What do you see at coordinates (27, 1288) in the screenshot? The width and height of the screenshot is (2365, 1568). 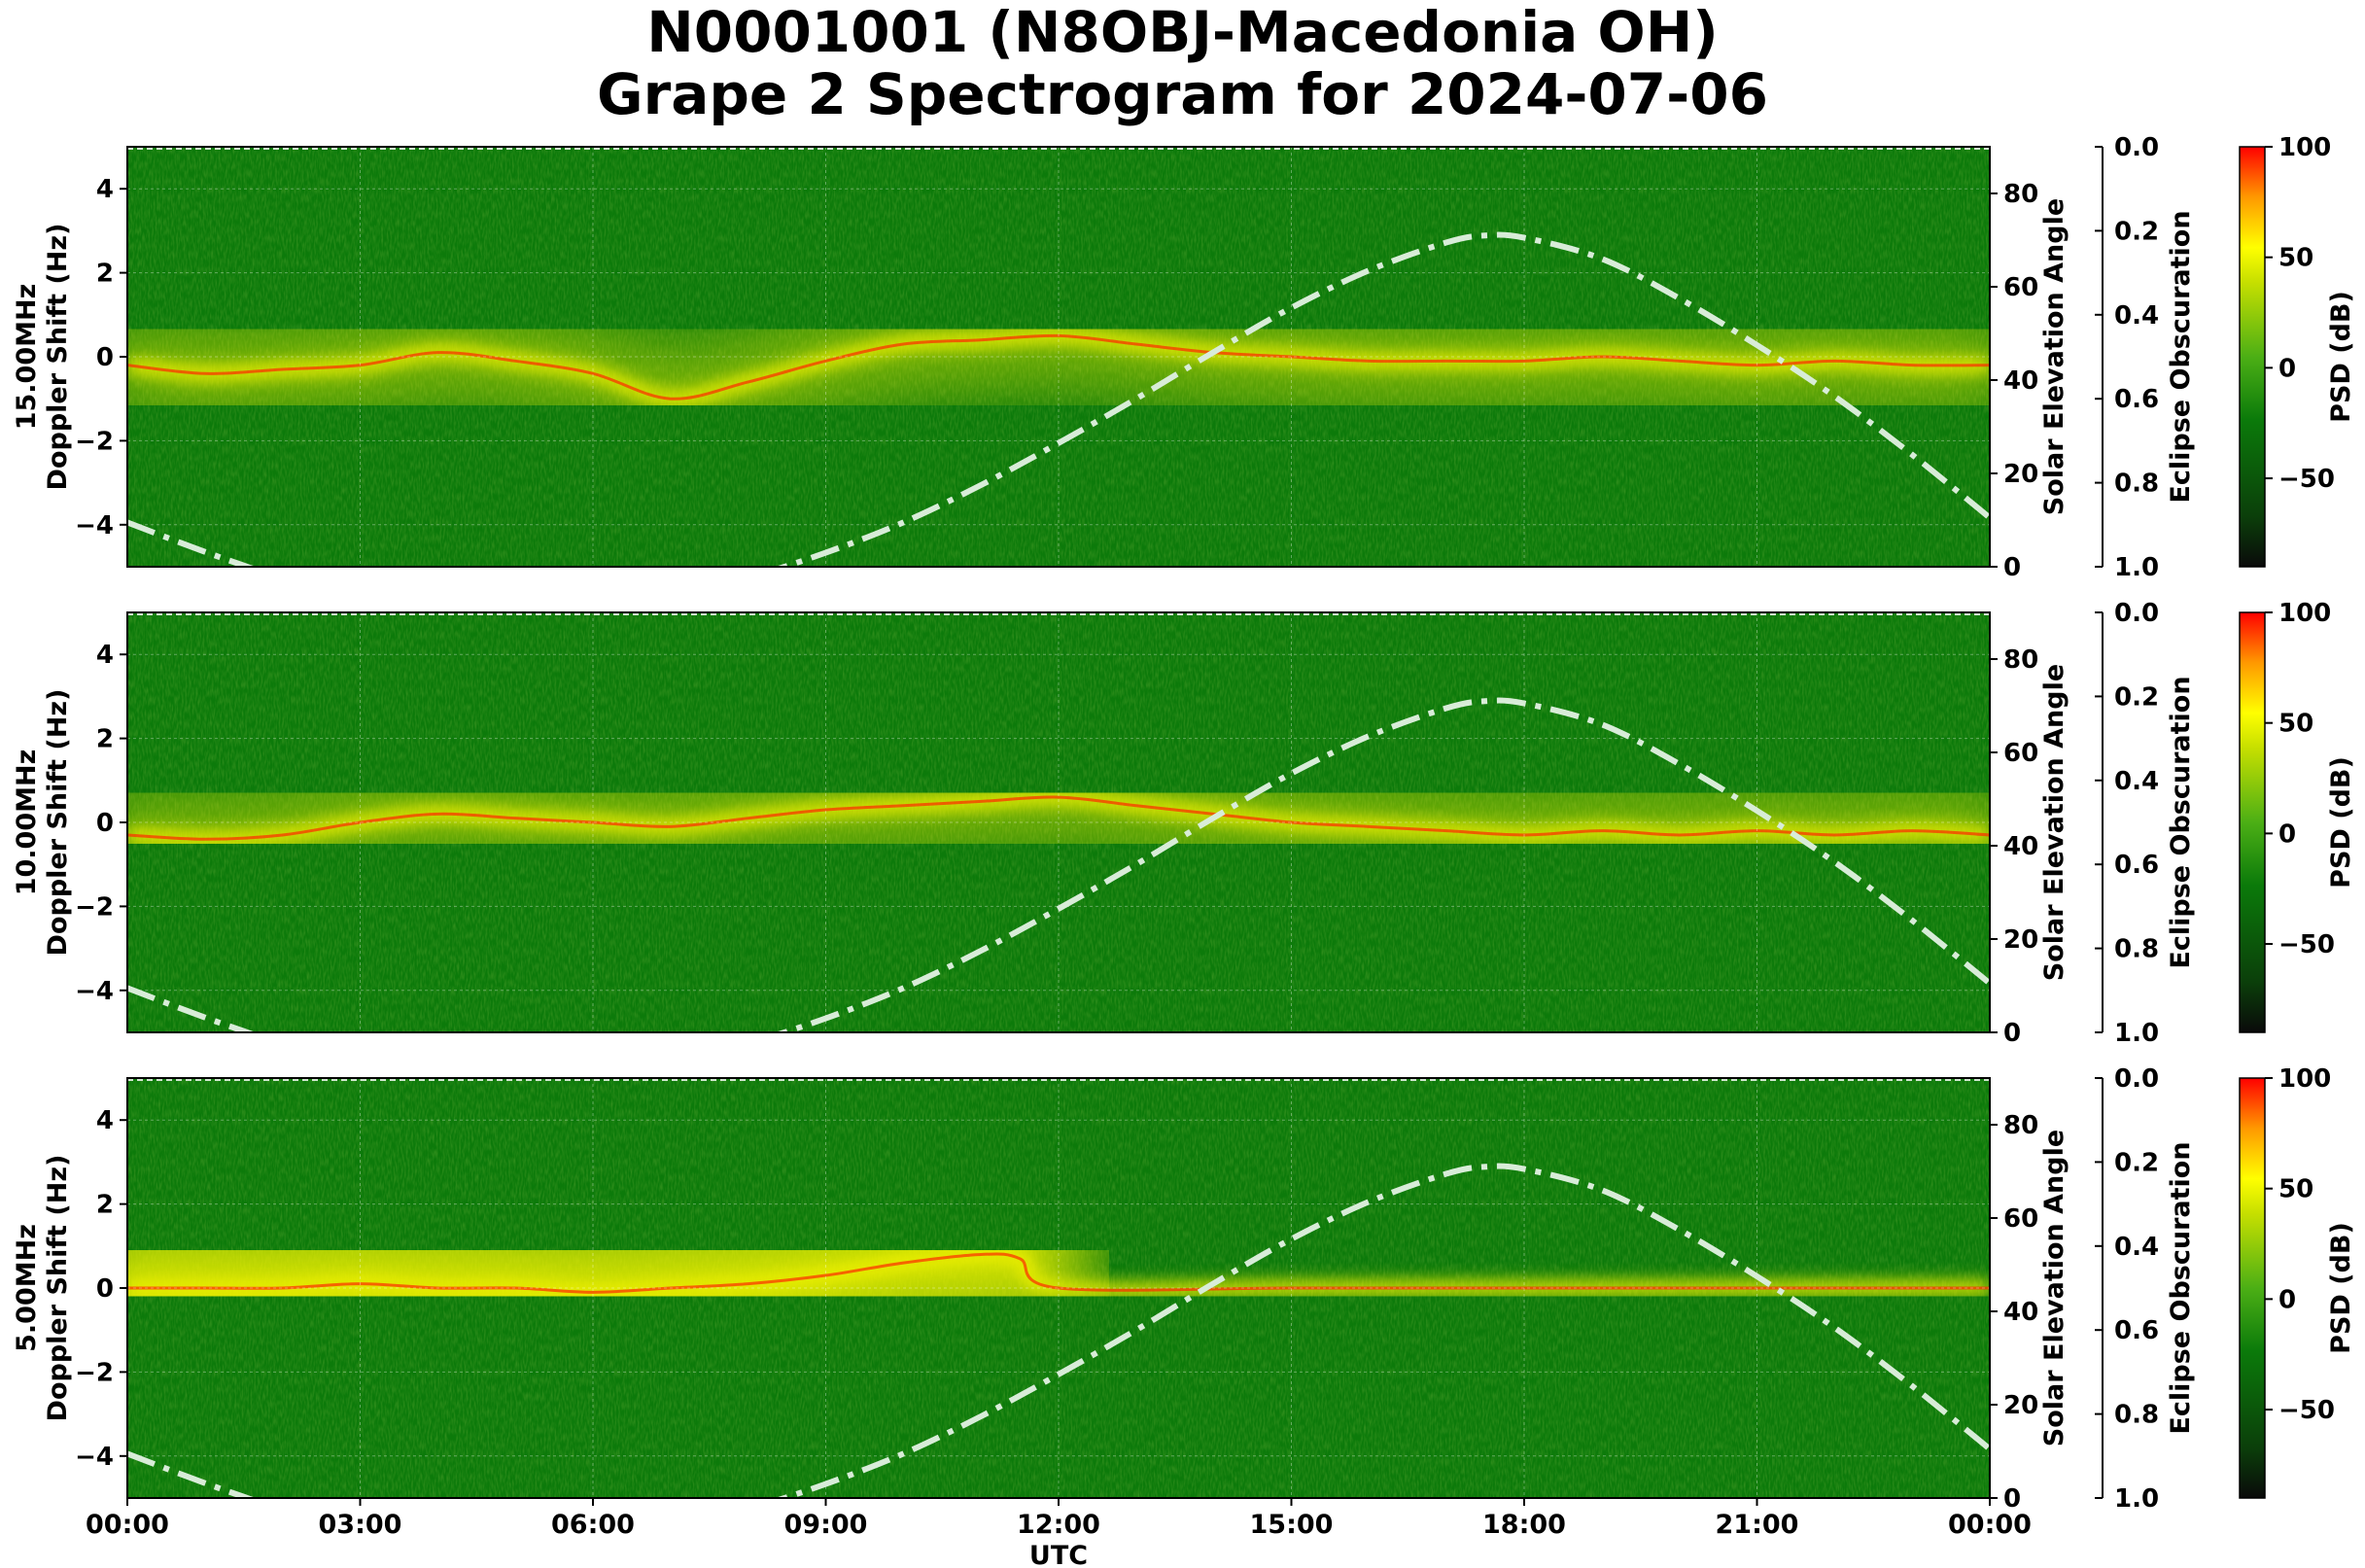 I see `frequency-label: 5.00MHz` at bounding box center [27, 1288].